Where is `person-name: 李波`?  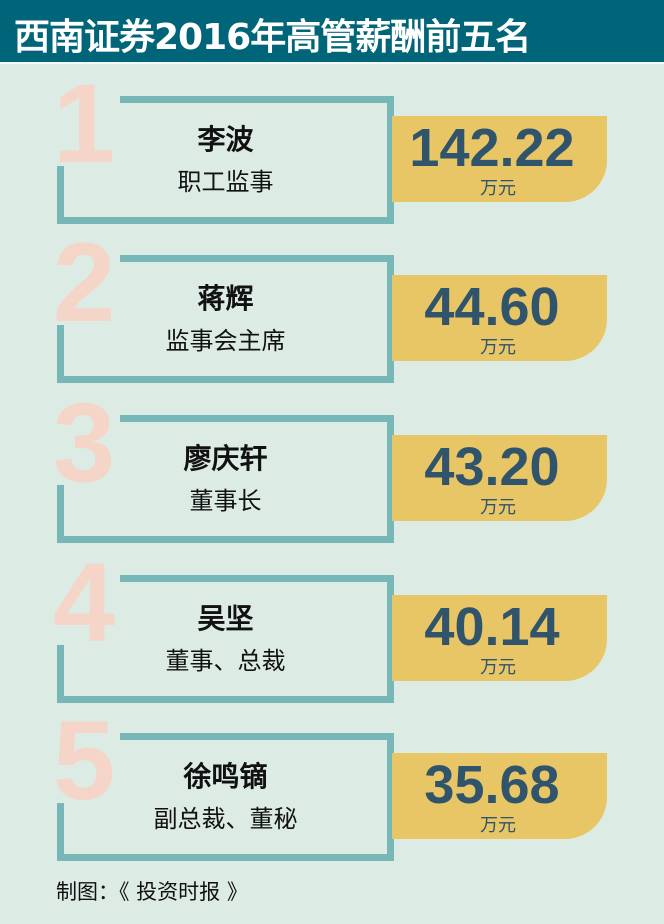
person-name: 李波 is located at coordinates (225, 139).